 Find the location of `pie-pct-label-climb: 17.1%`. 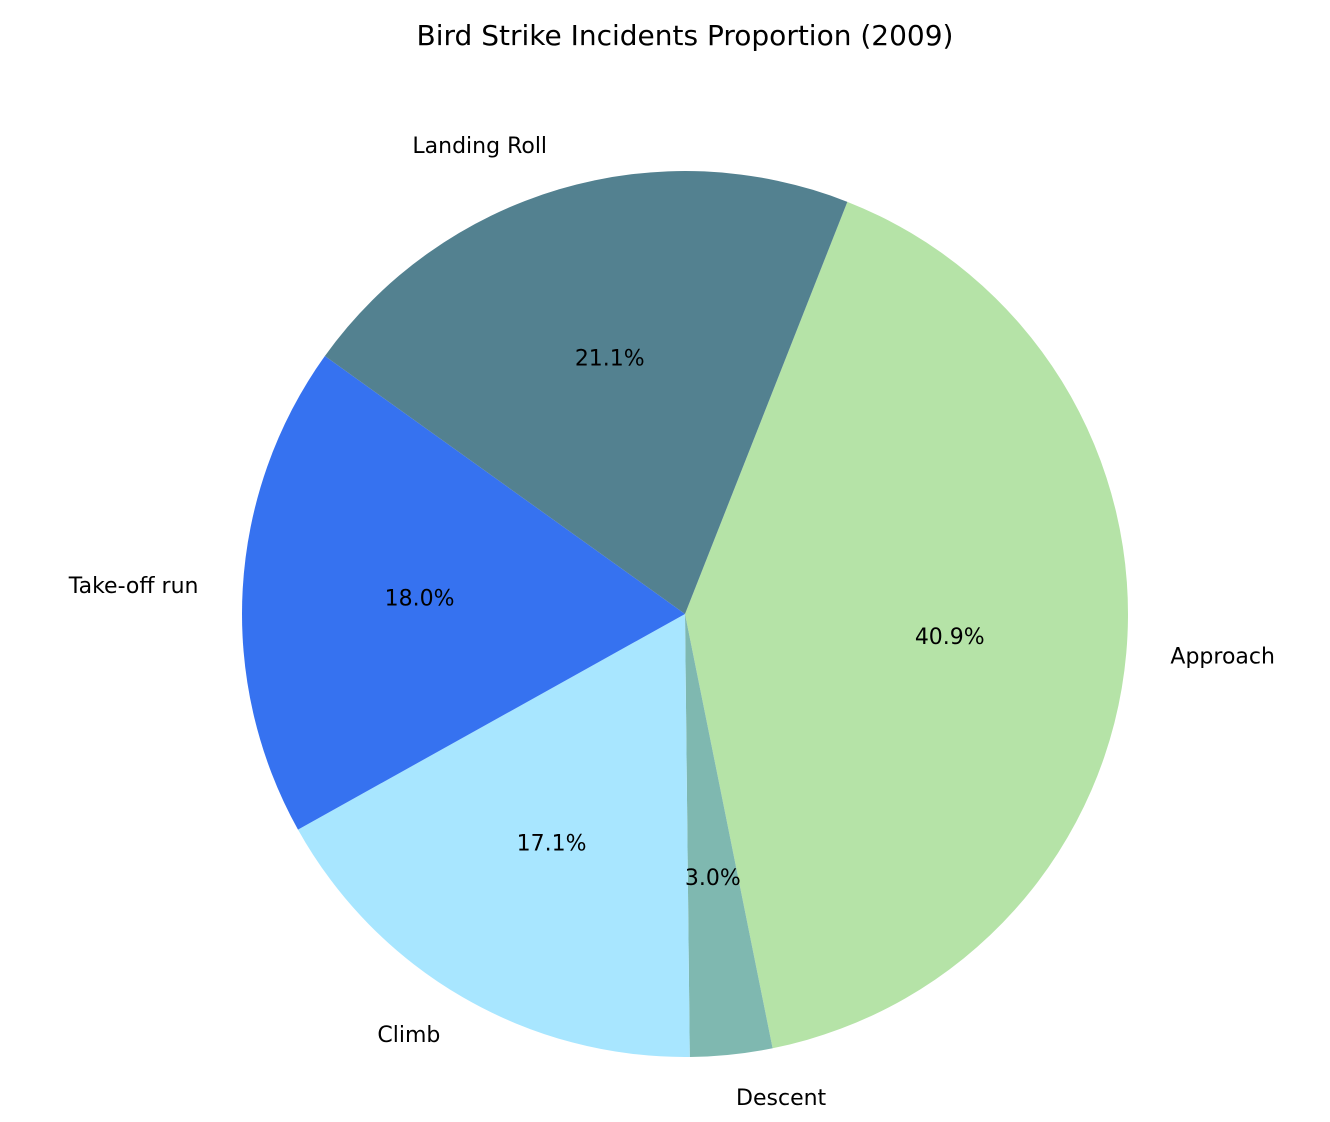

pie-pct-label-climb: 17.1% is located at coordinates (552, 843).